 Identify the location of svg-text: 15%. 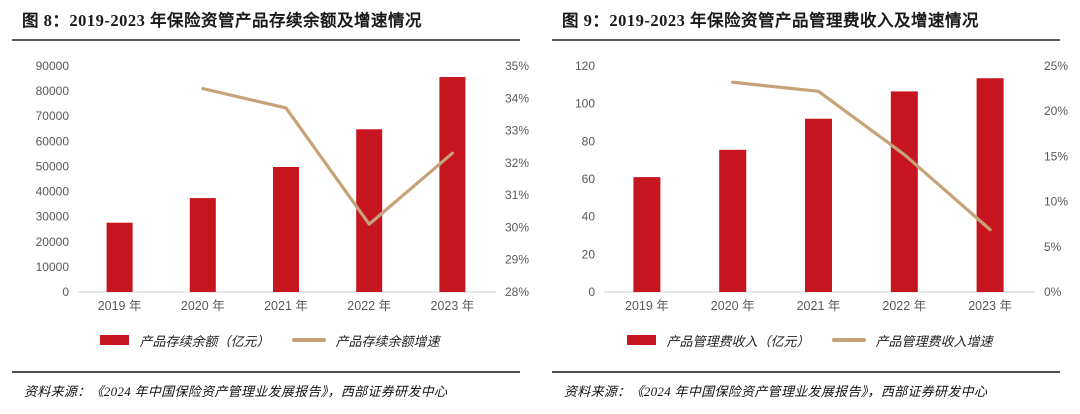
(1056, 156).